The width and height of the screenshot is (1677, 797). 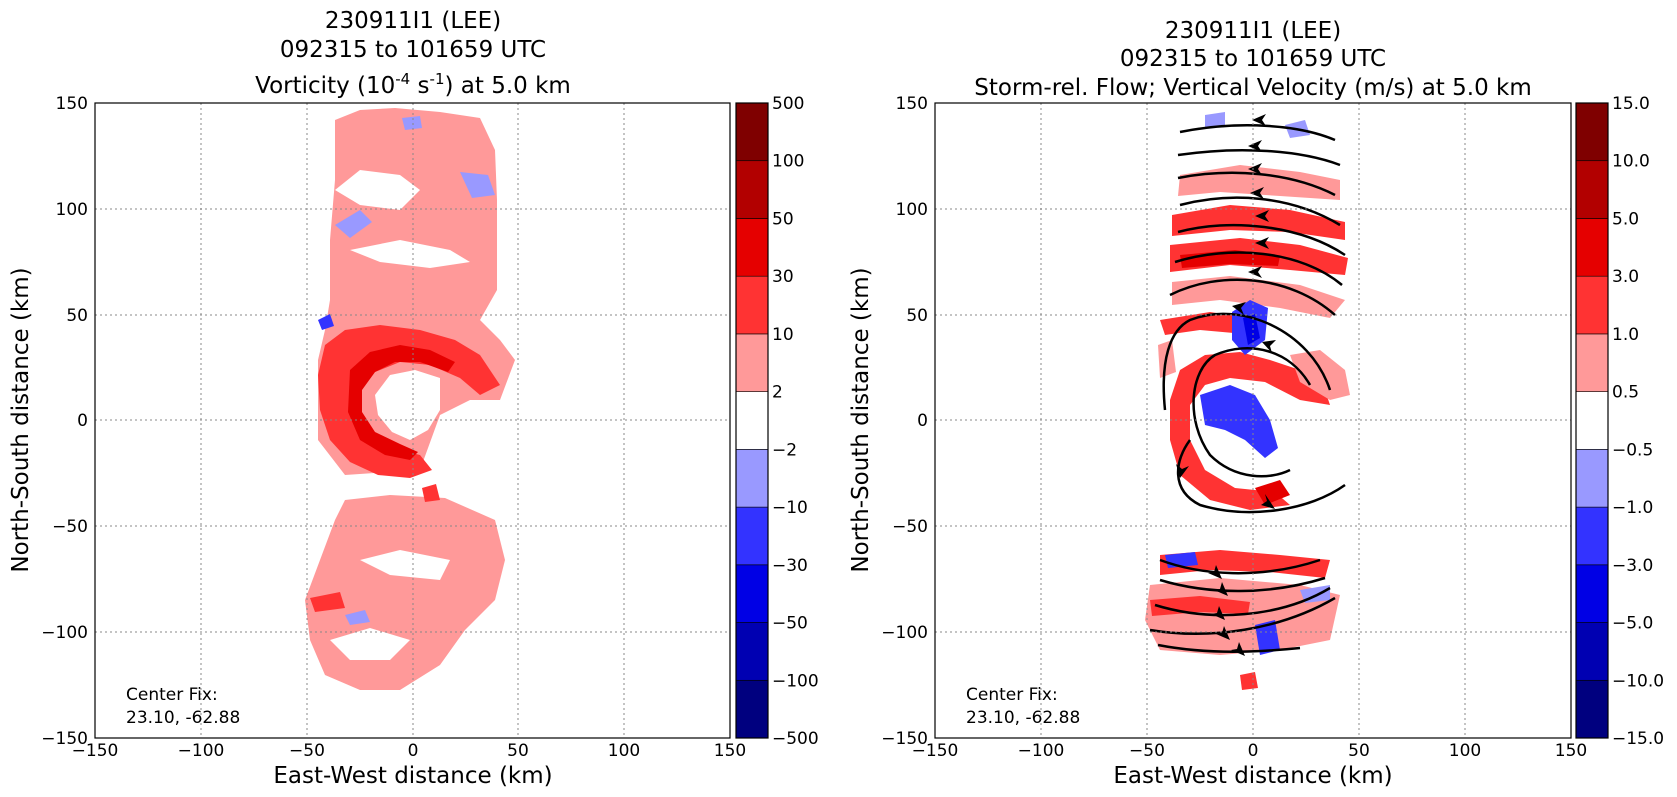 I want to click on right-ww-pink-east, so click(x=1320, y=375).